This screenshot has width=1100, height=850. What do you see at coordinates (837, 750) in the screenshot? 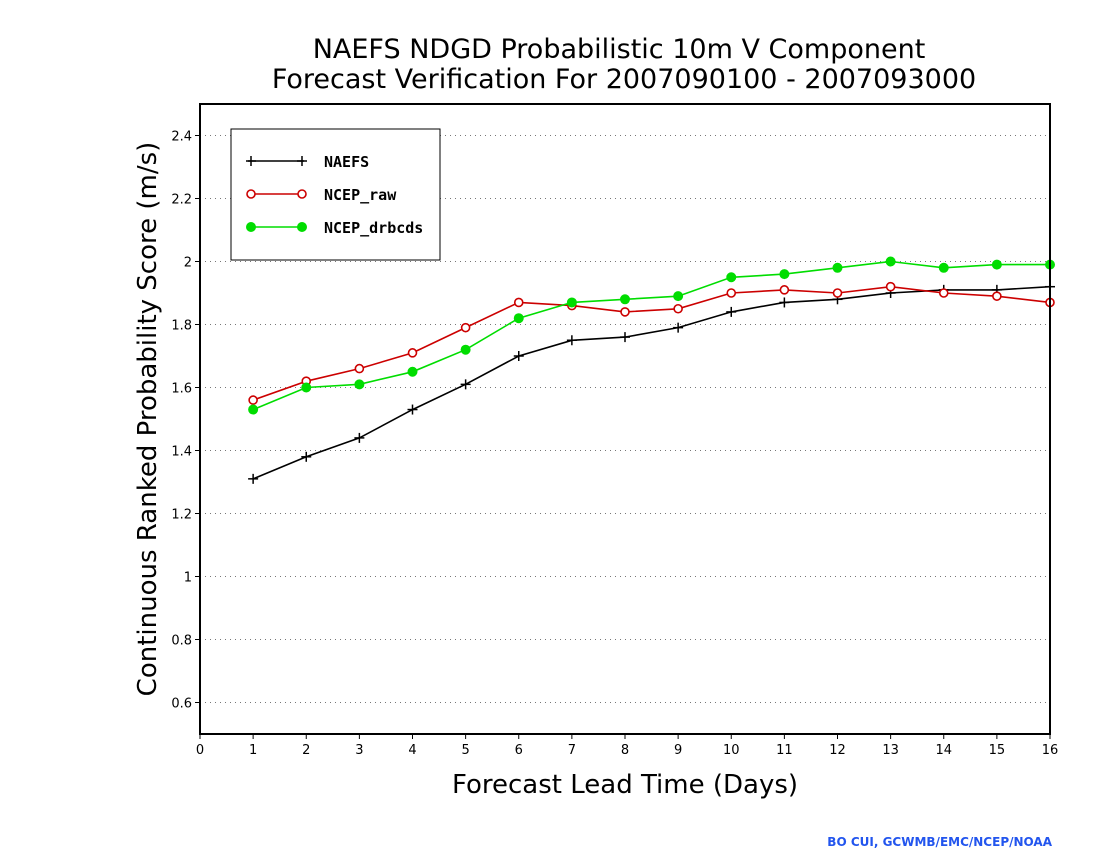
I see `x-tick-label: 12` at bounding box center [837, 750].